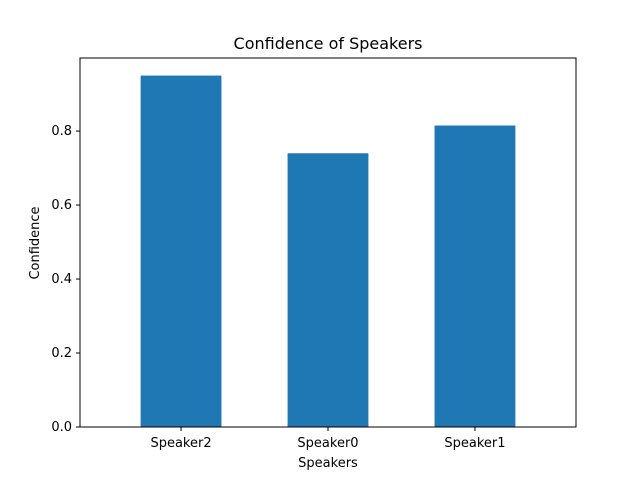 The height and width of the screenshot is (480, 640). What do you see at coordinates (61, 353) in the screenshot?
I see `y-tick-label: 0.2` at bounding box center [61, 353].